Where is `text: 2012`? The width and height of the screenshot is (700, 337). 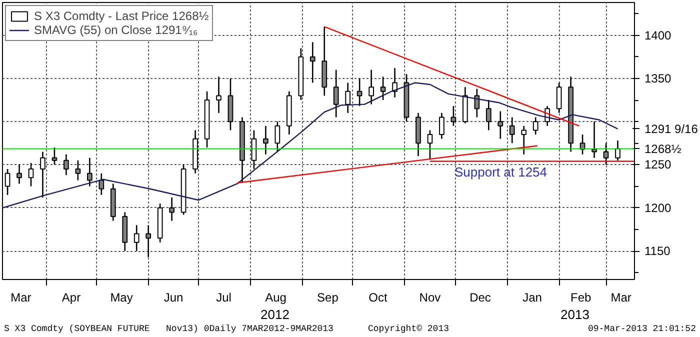
text: 2012 is located at coordinates (275, 314).